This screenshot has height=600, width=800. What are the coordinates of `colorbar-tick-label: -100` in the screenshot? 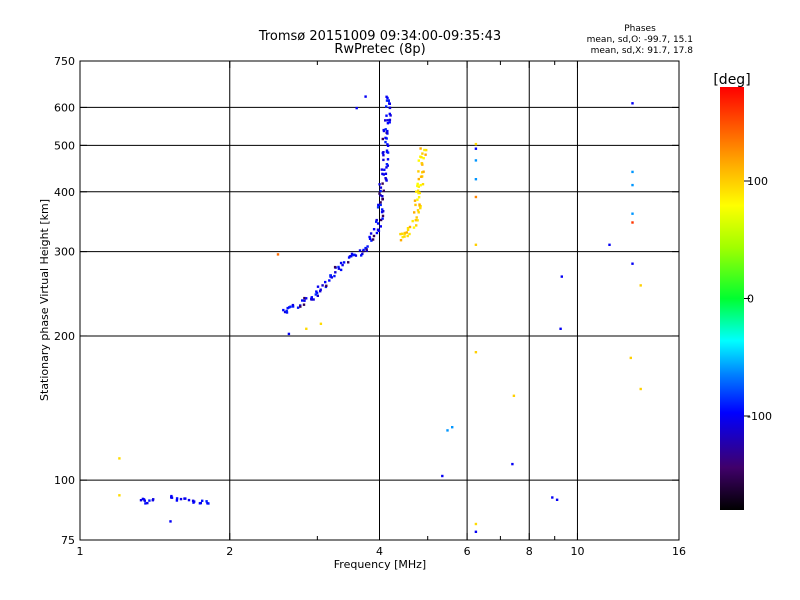 It's located at (759, 416).